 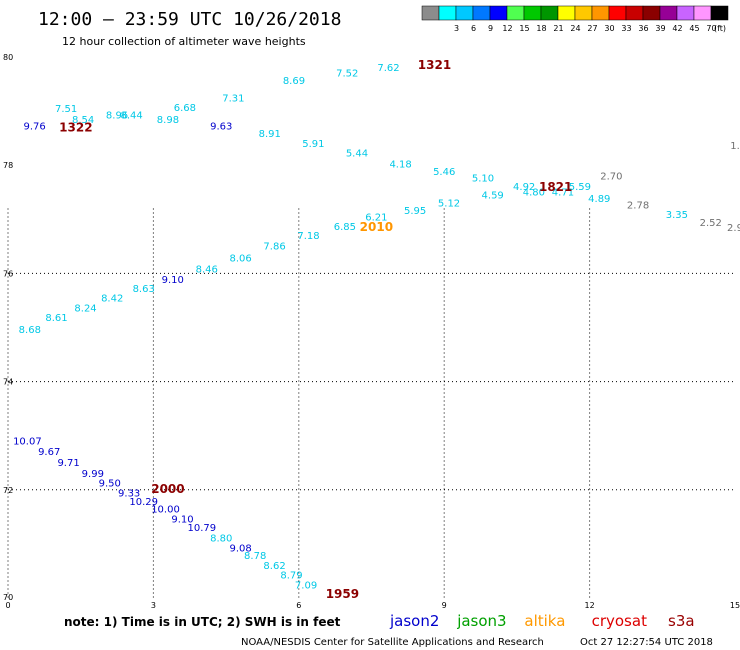 What do you see at coordinates (35, 126) in the screenshot?
I see `wave-height-value: 9.76` at bounding box center [35, 126].